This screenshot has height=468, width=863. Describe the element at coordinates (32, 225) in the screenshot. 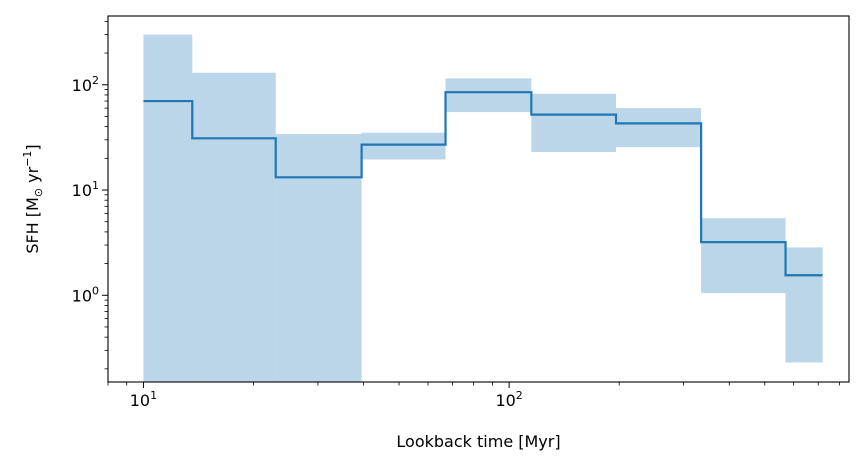

I see `y-axis-label-base: SFH [M` at that location.